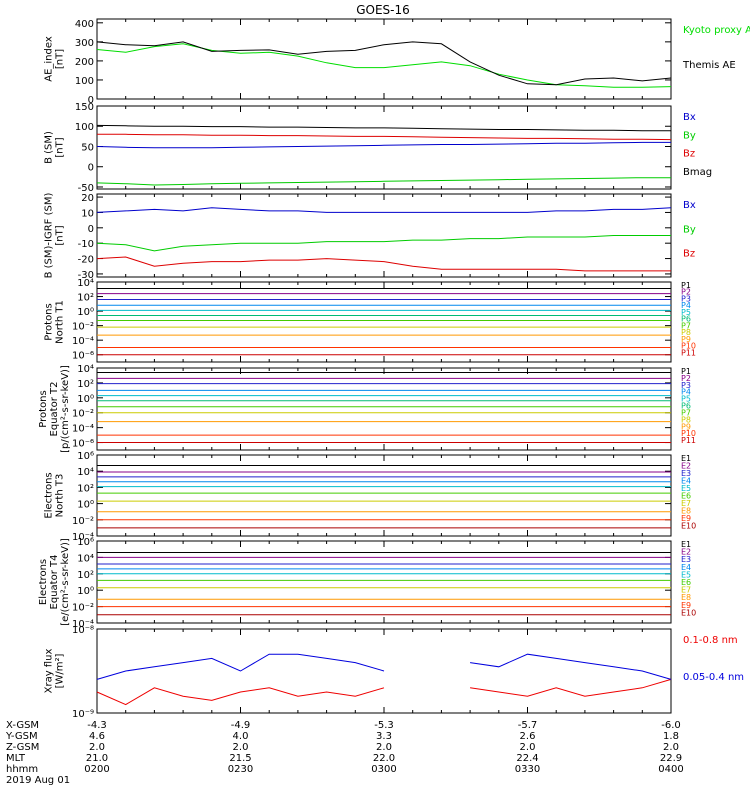  I want to click on x-row-value: -5.3, so click(384, 725).